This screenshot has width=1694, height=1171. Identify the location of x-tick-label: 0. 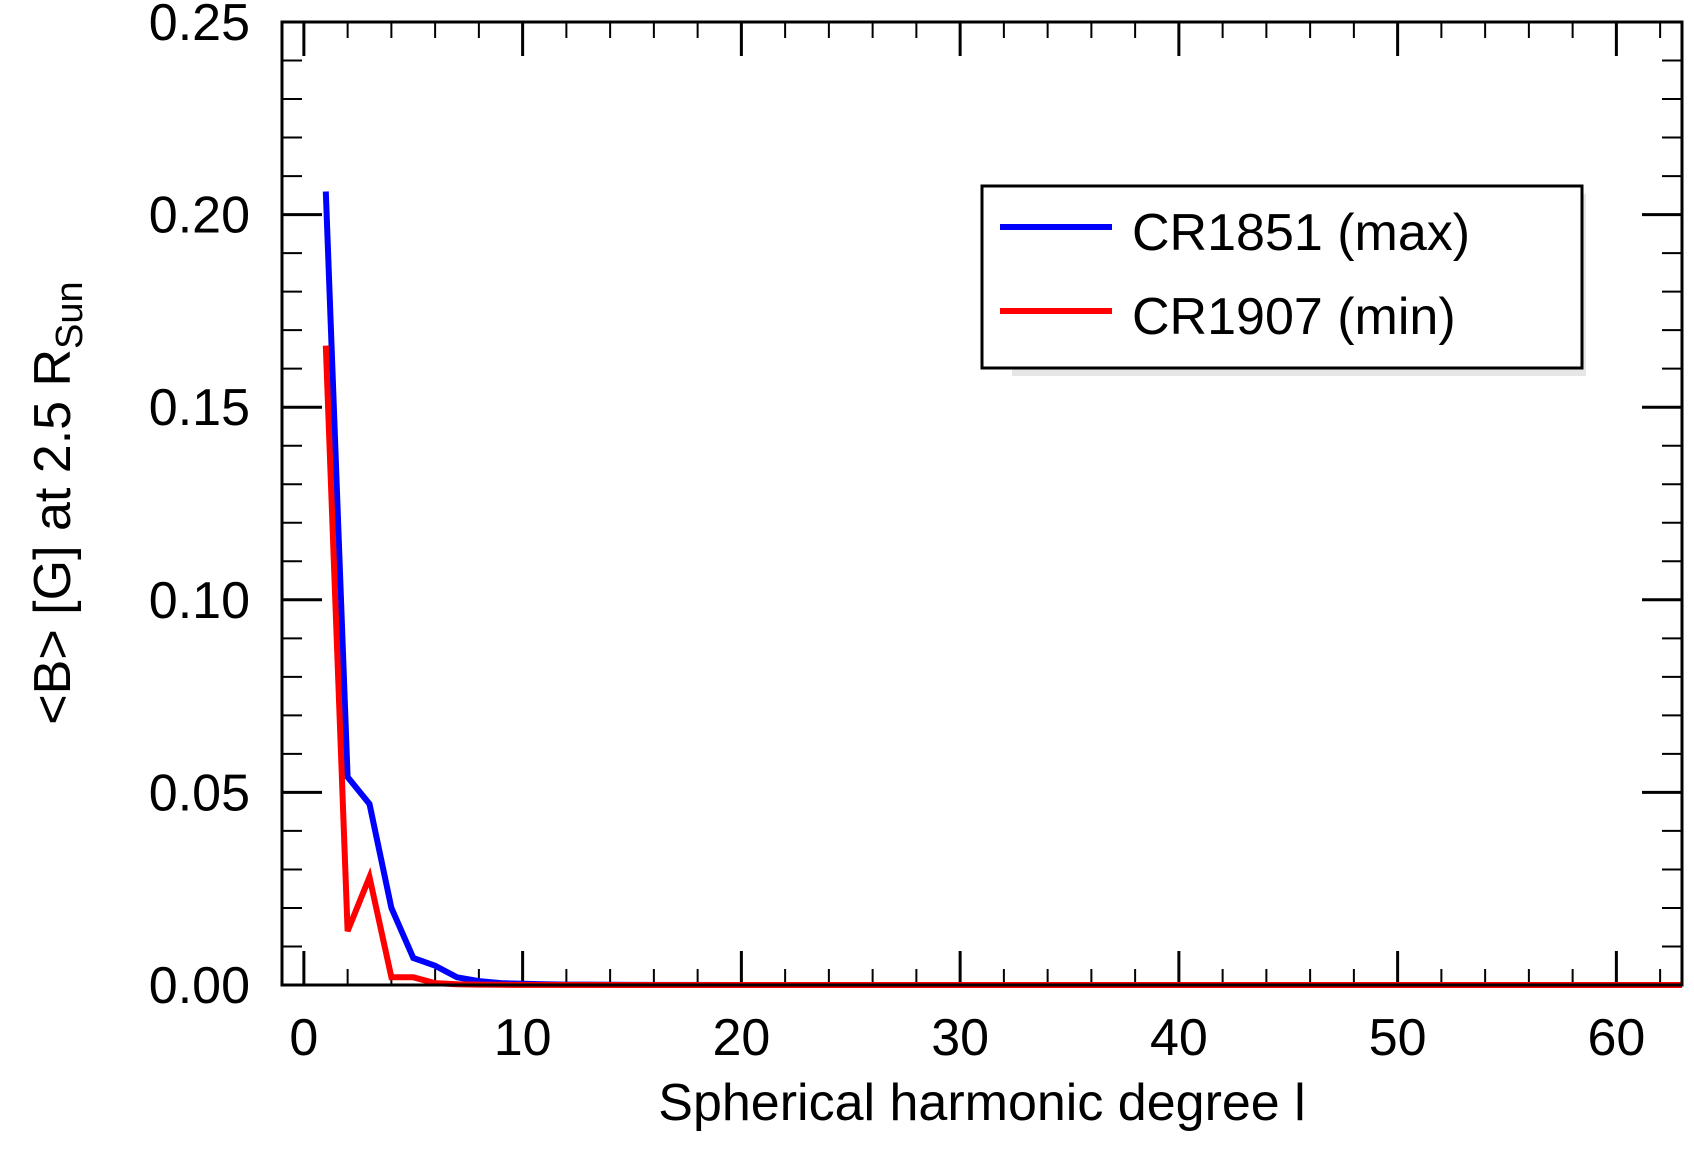
(303, 1038).